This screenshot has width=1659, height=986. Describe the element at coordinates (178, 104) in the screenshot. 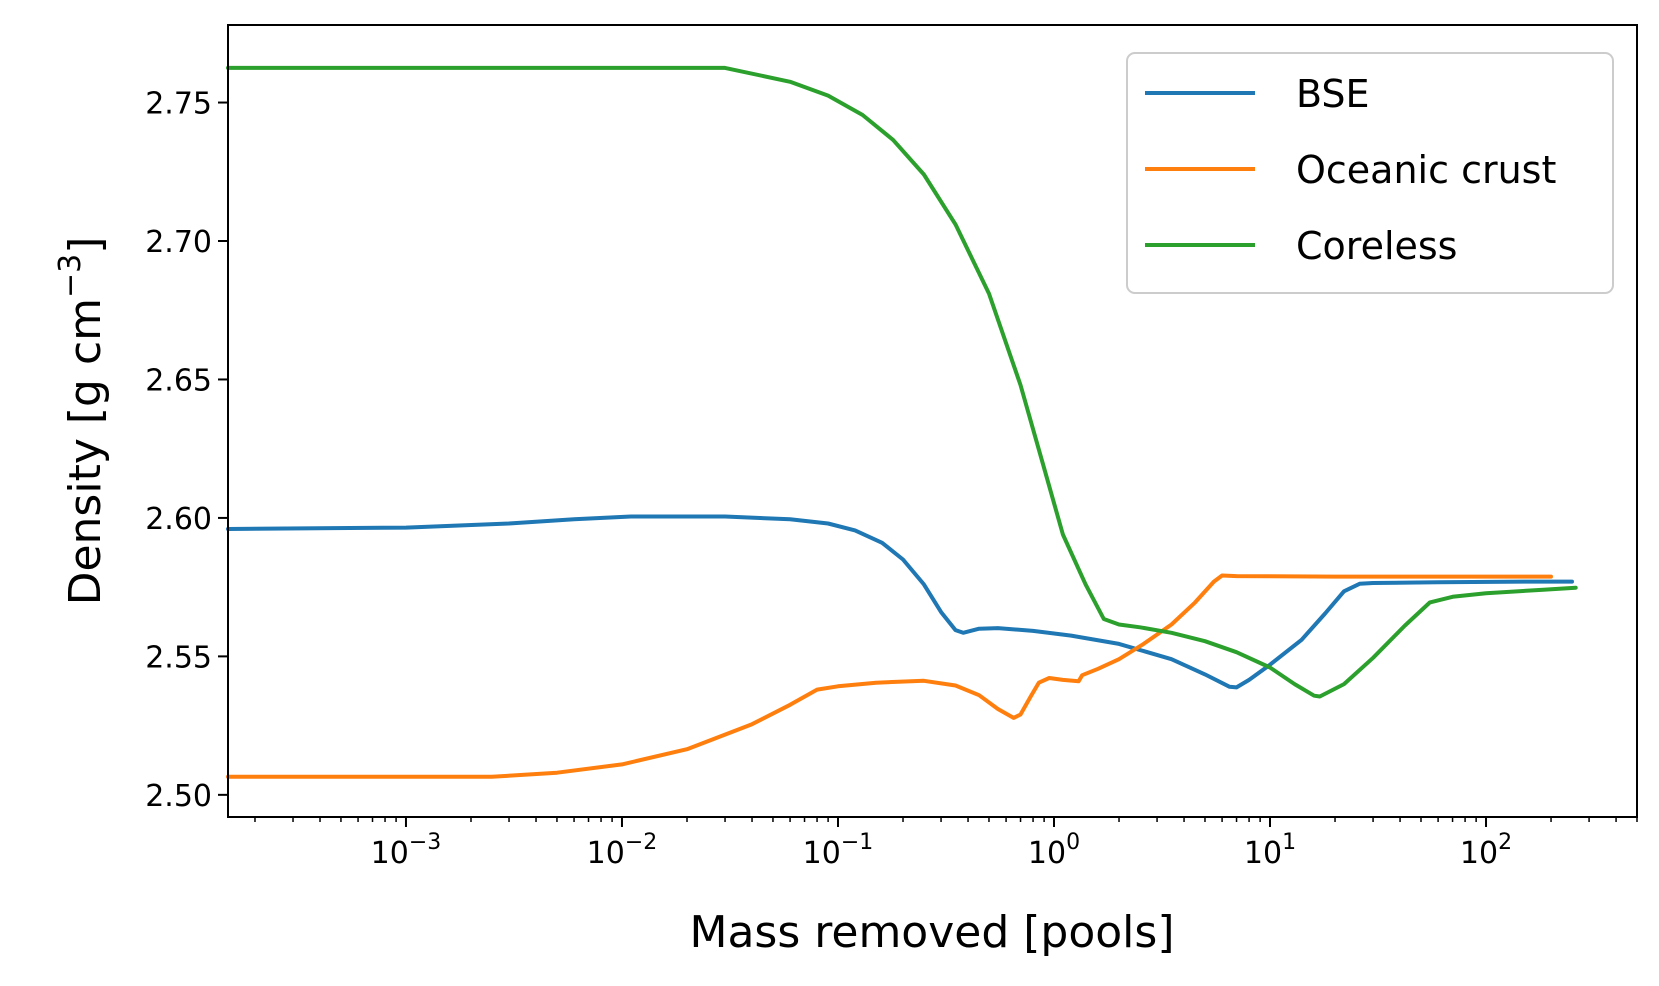

I see `y-tick-label: 2.75` at that location.